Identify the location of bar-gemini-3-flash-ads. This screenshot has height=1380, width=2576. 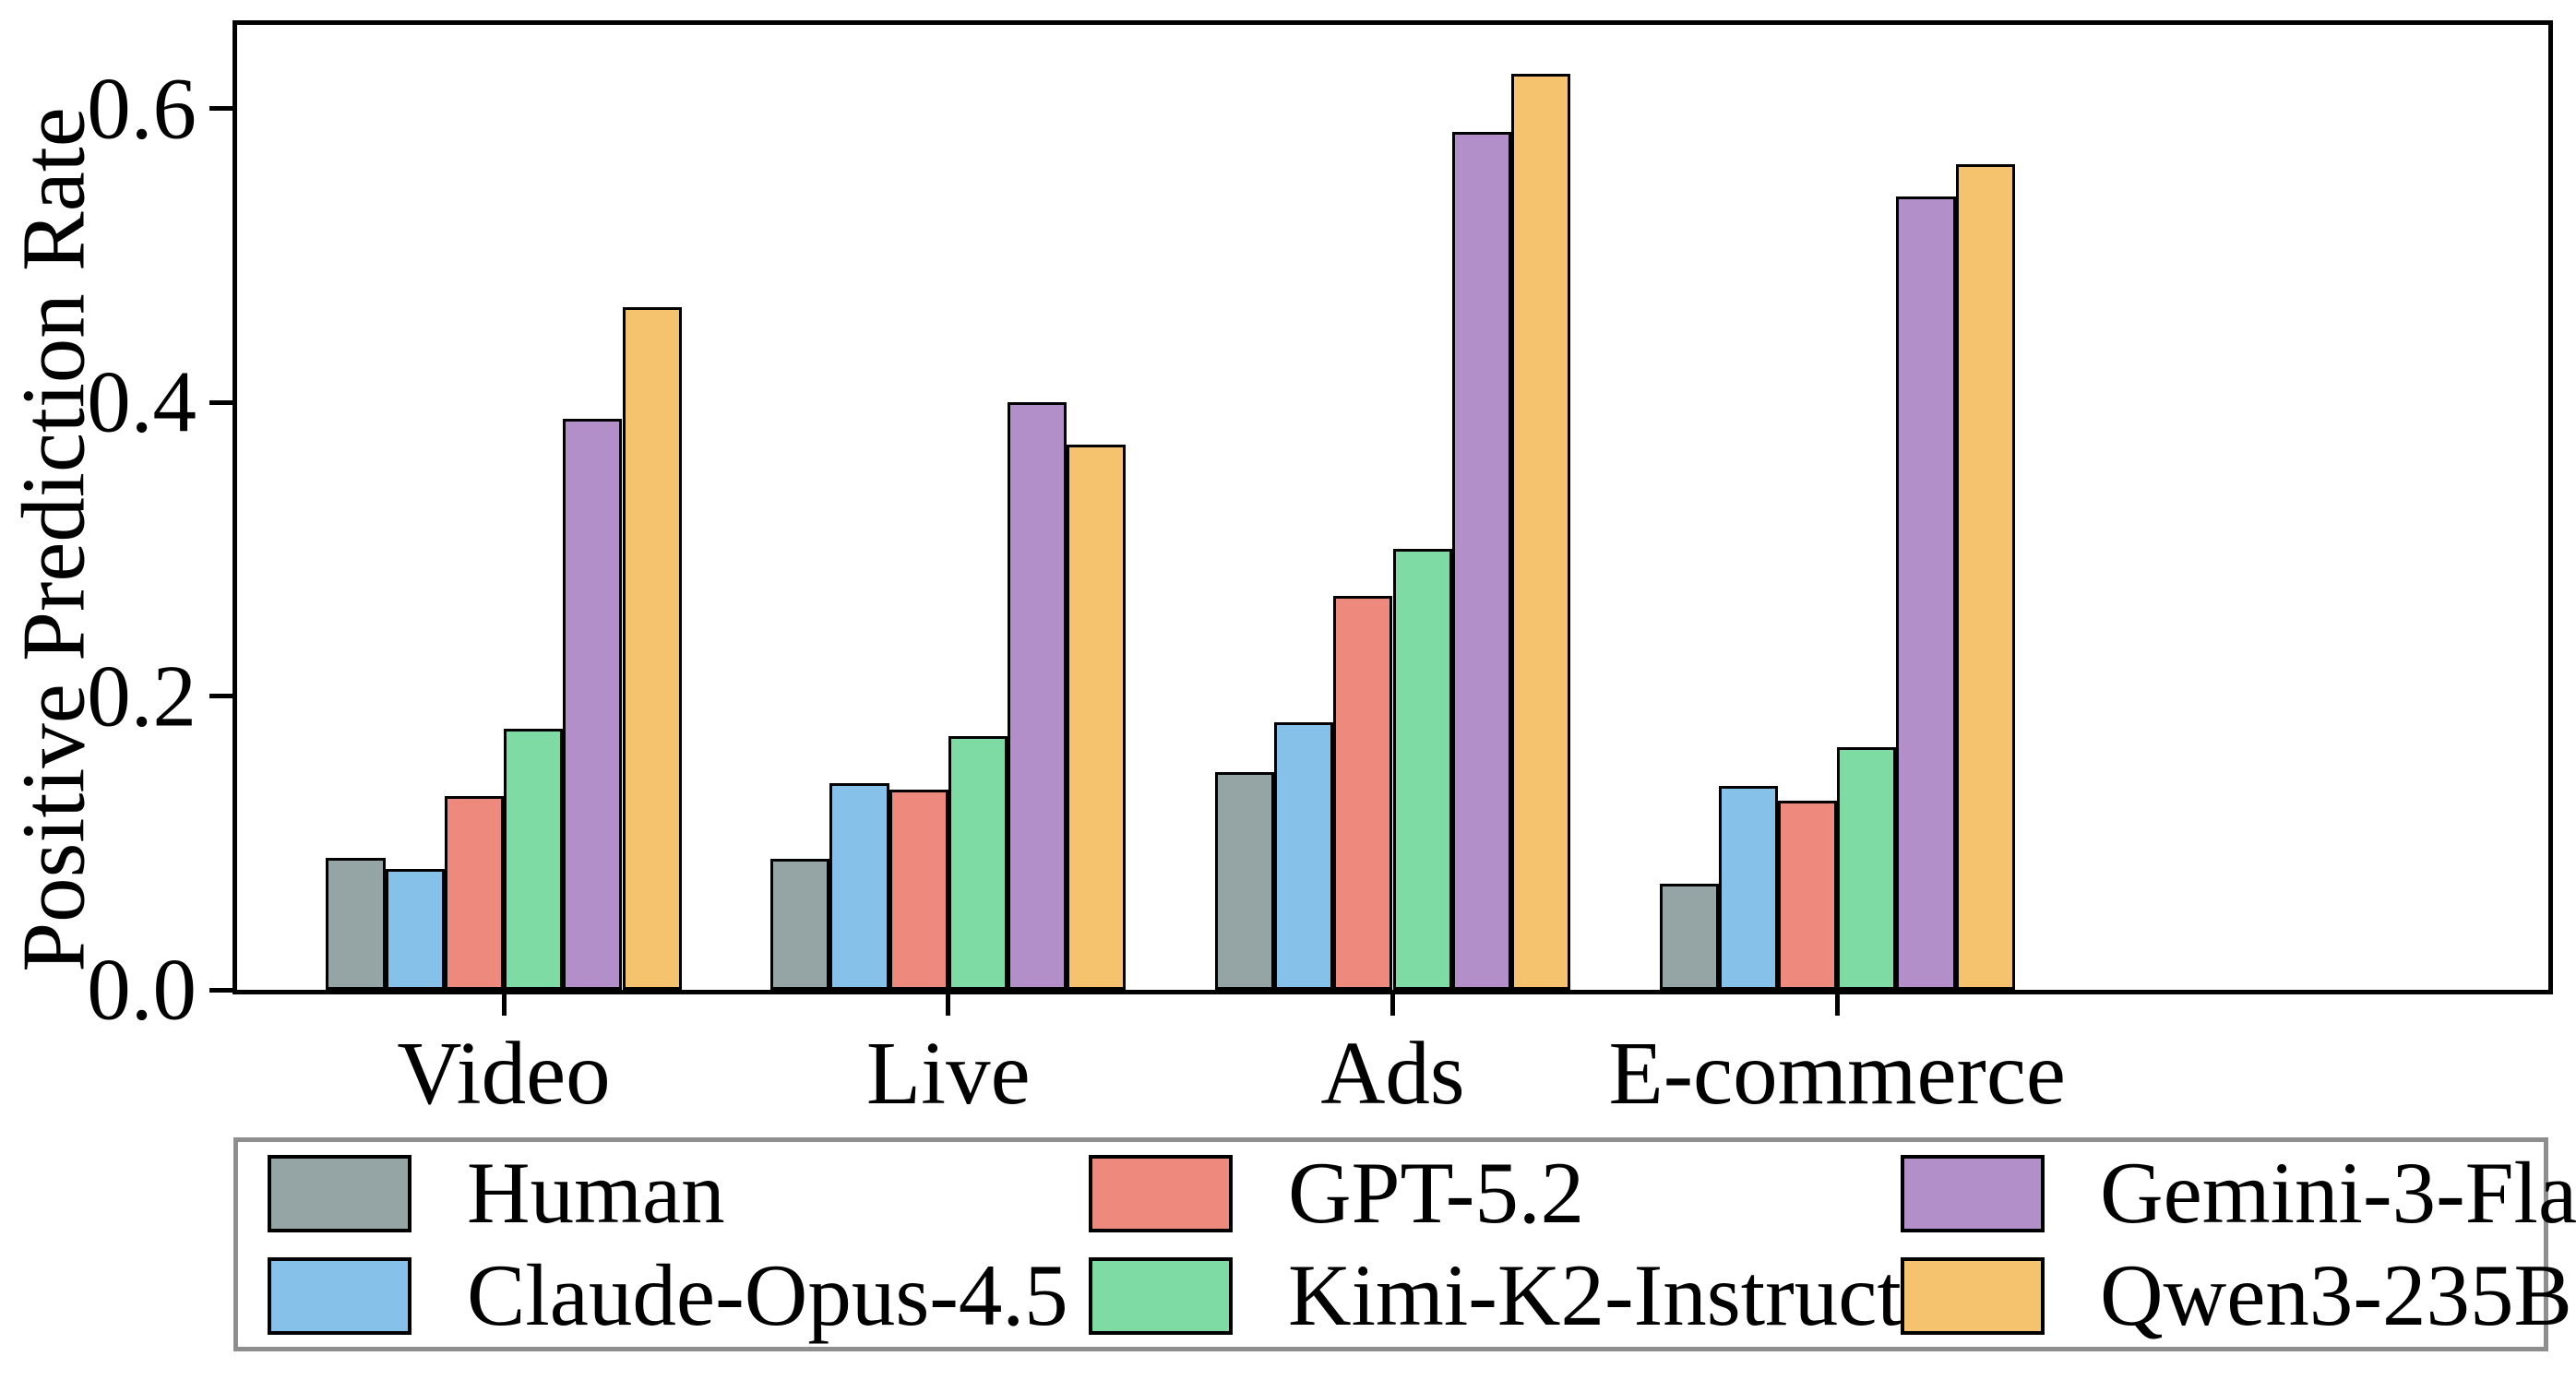
(1481, 561).